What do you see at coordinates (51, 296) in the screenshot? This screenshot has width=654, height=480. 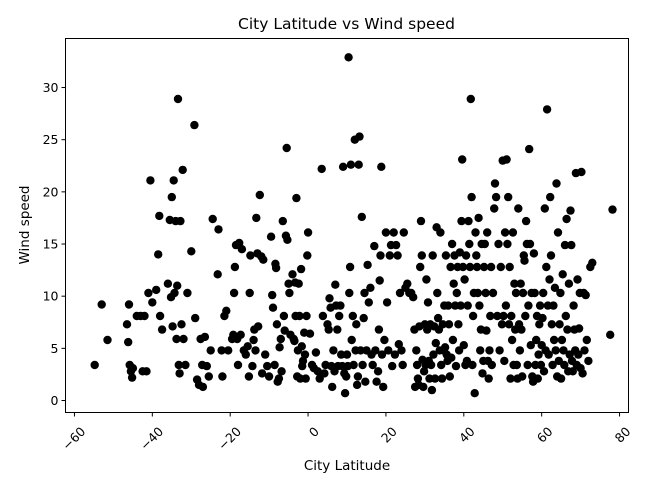 I see `y-tick-label: 10` at bounding box center [51, 296].